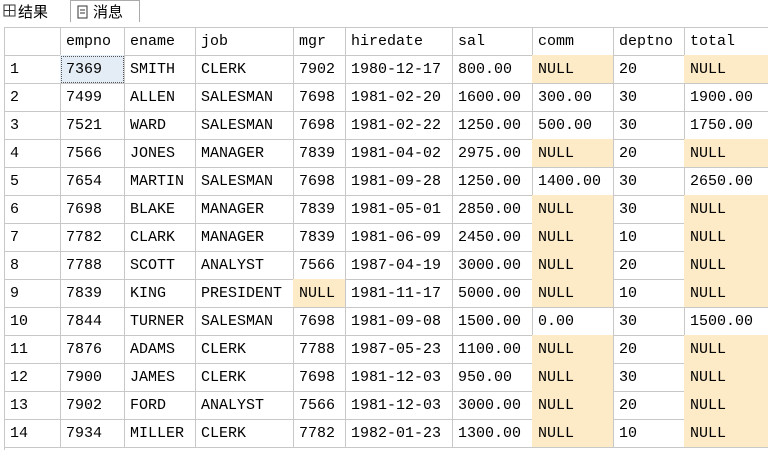  I want to click on data-cell: 1900.00, so click(726, 97).